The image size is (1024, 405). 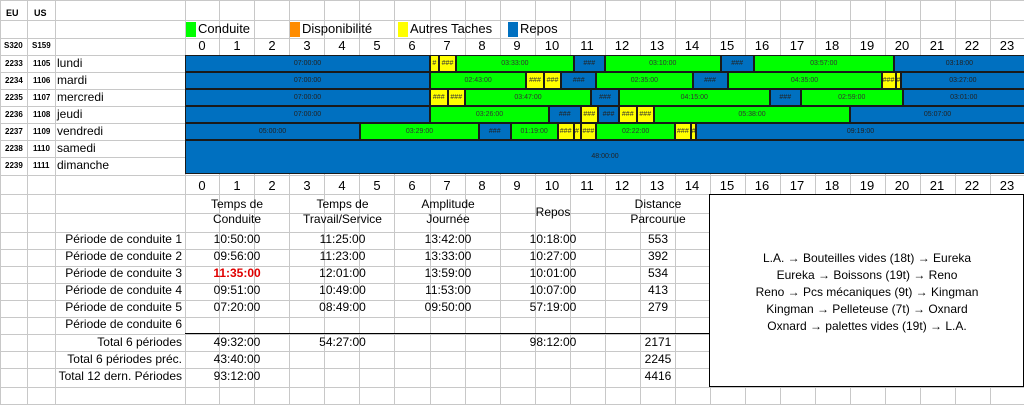 I want to click on hour-tick-label: 6, so click(x=412, y=185).